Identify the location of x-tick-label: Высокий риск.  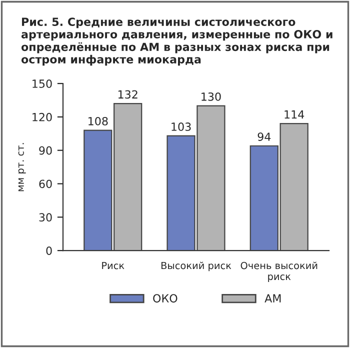
(196, 267).